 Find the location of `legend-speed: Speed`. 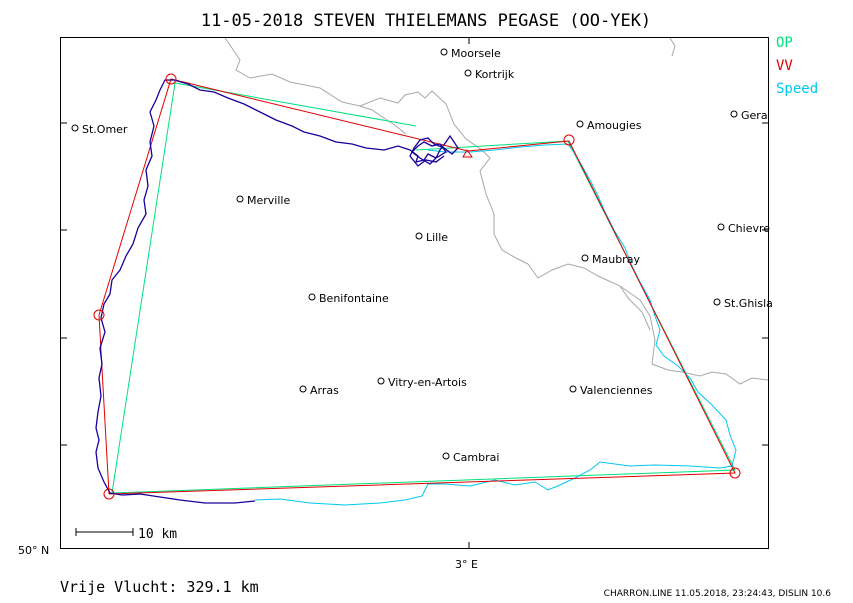

legend-speed: Speed is located at coordinates (797, 89).